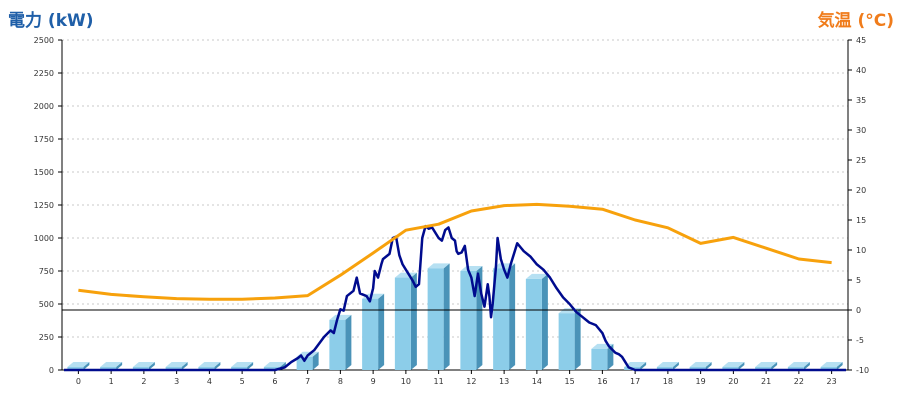 This screenshot has width=900, height=400. I want to click on left-axis-title: 電力 (kW), so click(51, 21).